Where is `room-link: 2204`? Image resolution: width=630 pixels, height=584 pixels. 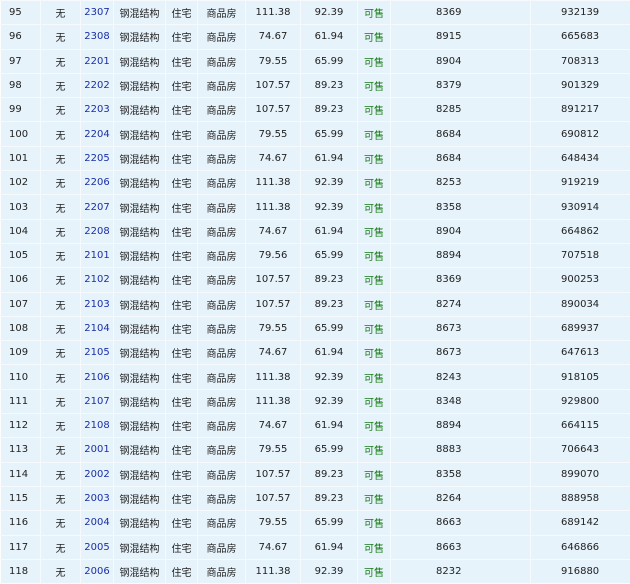 room-link: 2204 is located at coordinates (97, 134).